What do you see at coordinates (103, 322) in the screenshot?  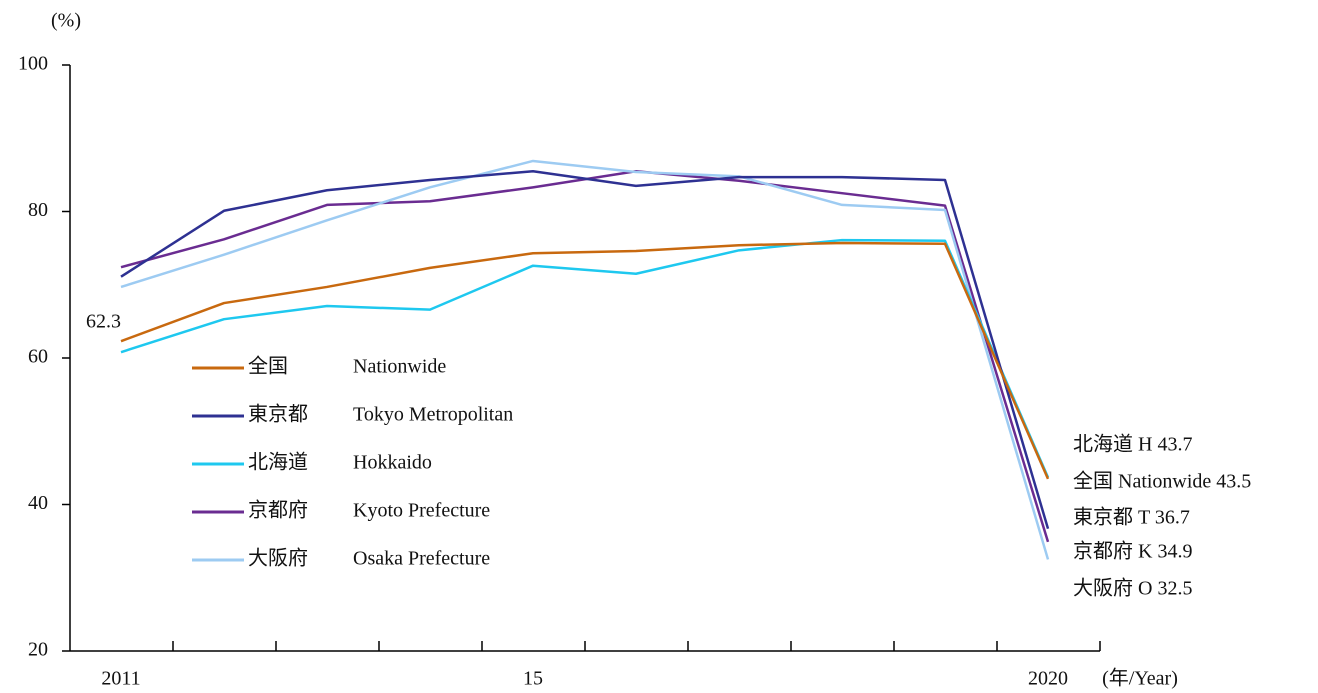 I see `value-label: 62.3` at bounding box center [103, 322].